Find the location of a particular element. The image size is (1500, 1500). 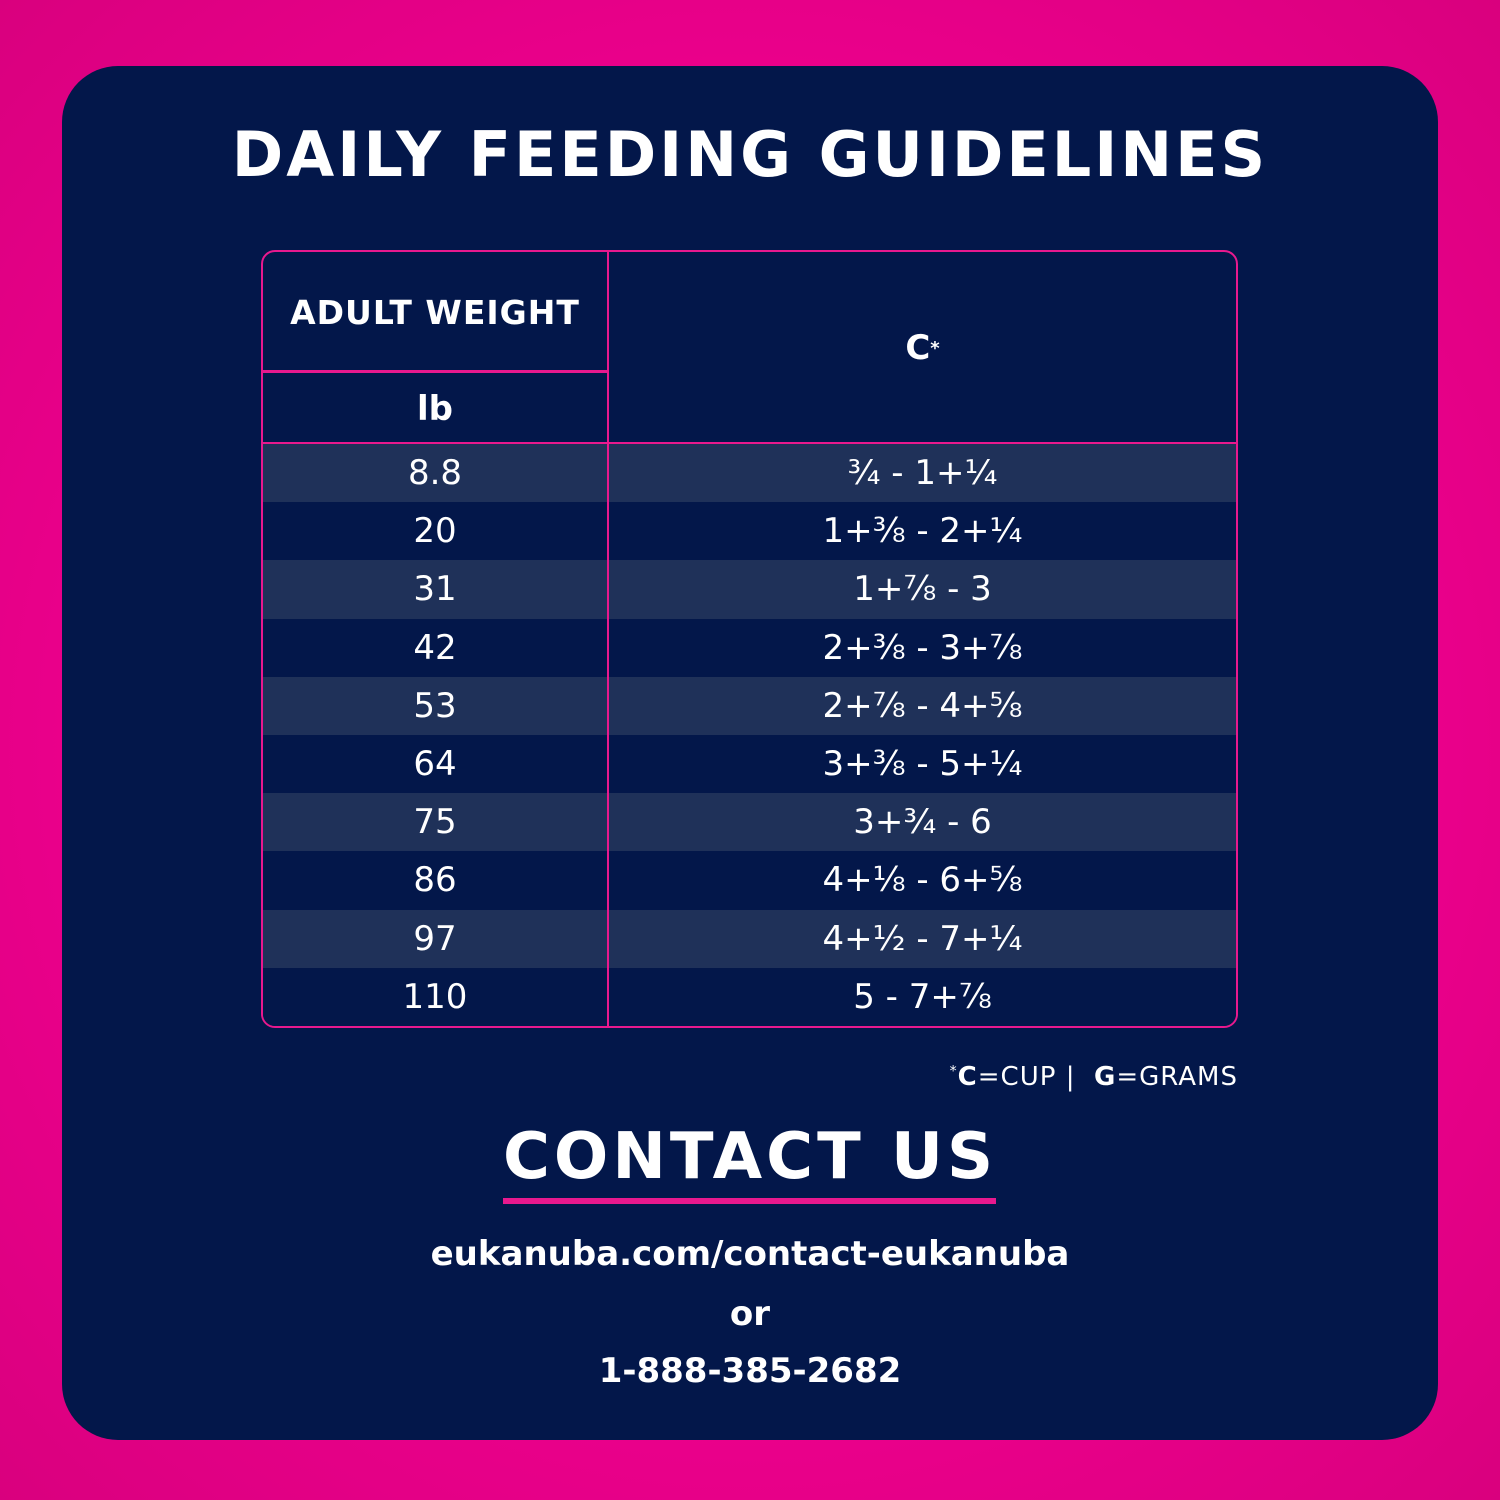

cup-cell: 1+⅞ - 3 is located at coordinates (922, 589).